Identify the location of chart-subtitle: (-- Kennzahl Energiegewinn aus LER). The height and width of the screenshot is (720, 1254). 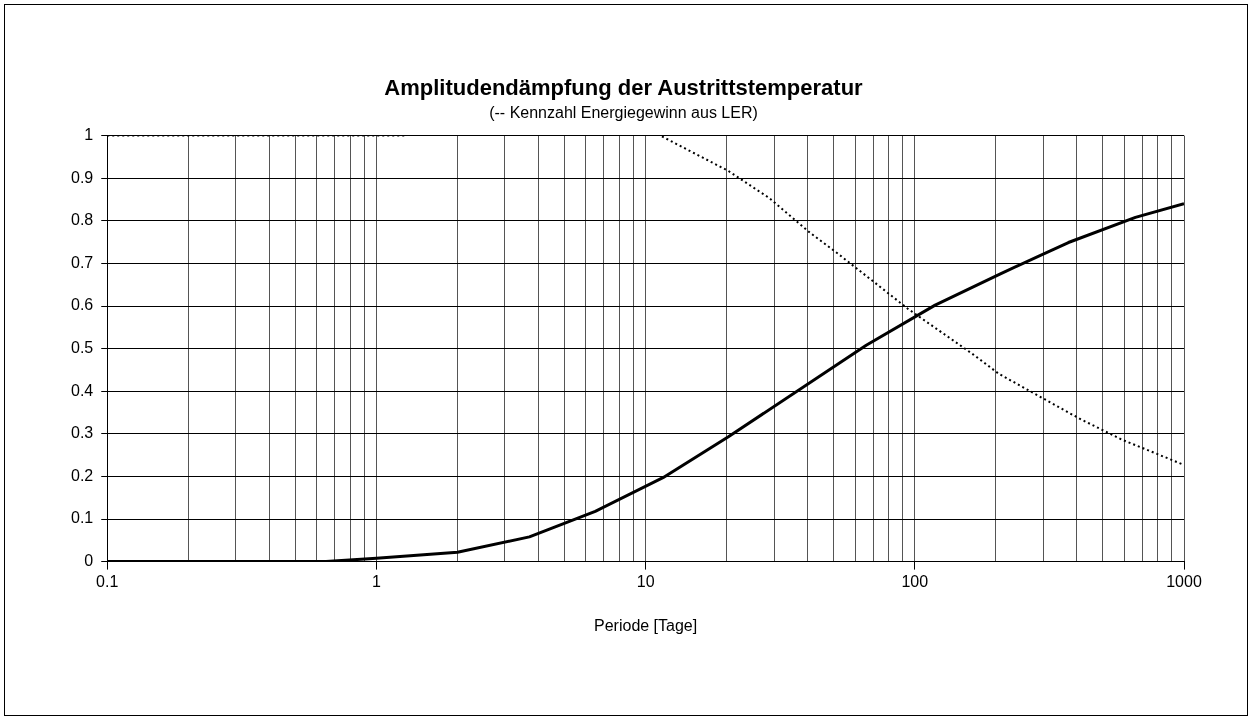
(623, 113).